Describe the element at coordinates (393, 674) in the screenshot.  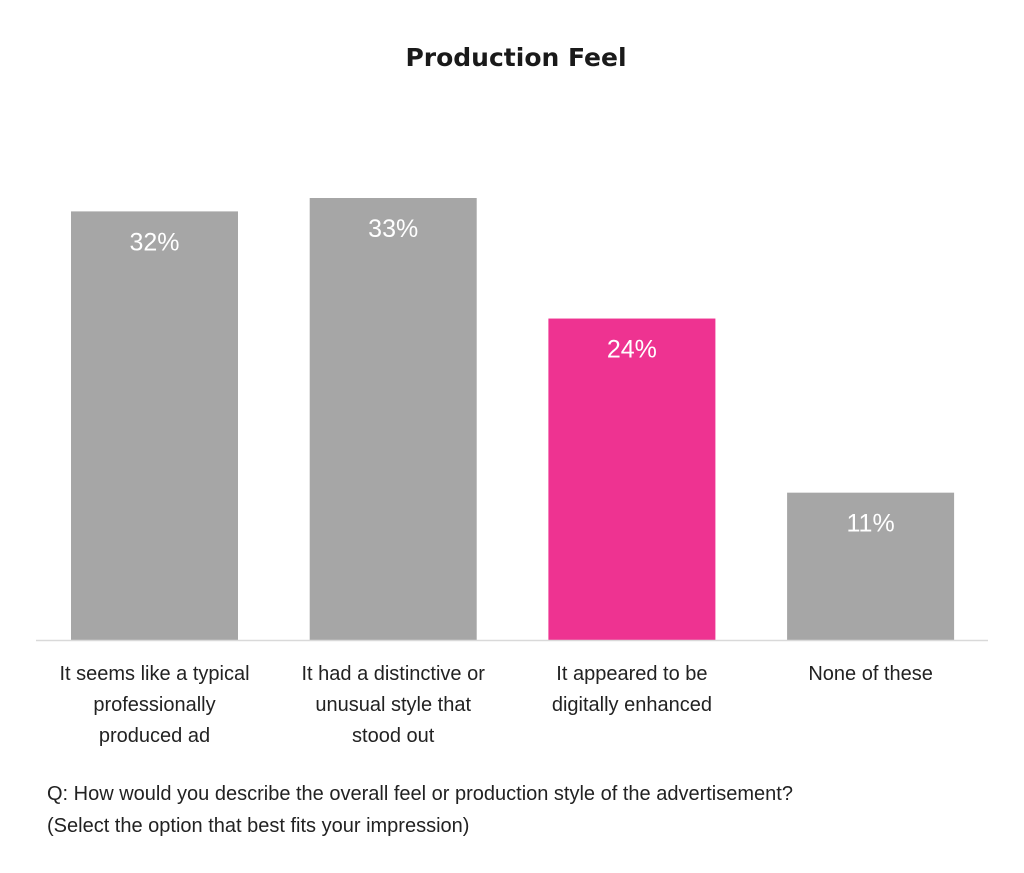
I see `category-label-2: It had a distinctive or` at that location.